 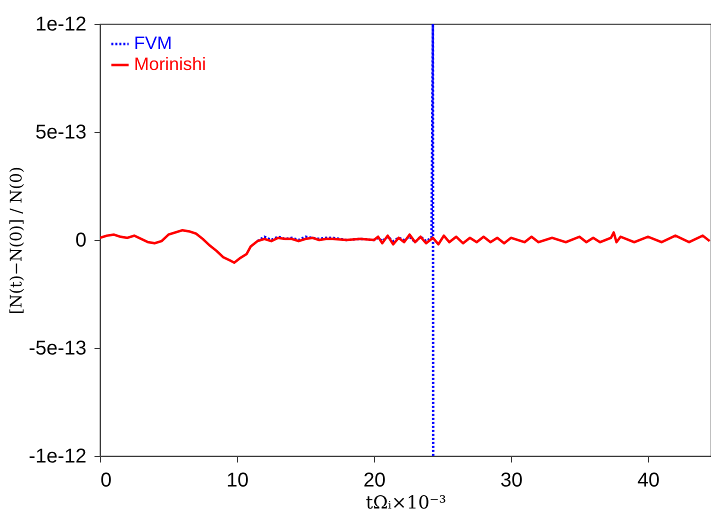 I want to click on y-tick-label: 0, so click(x=80, y=241).